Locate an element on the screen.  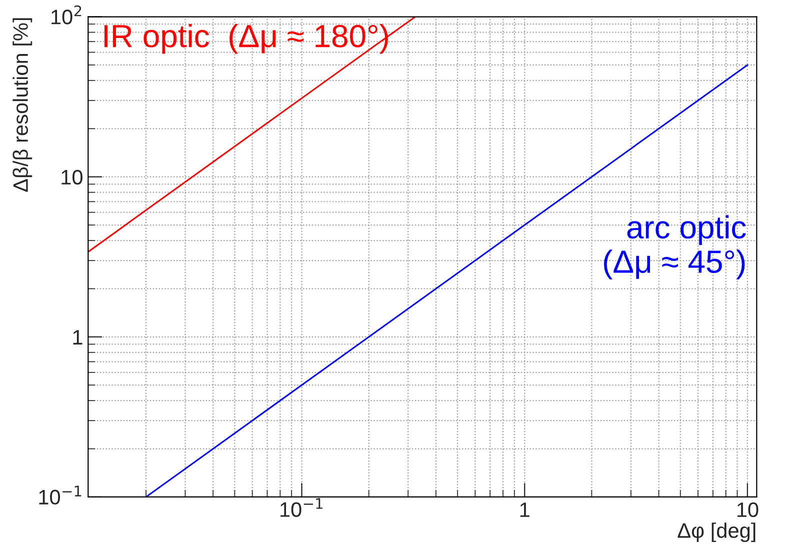
series-label: IR optic (Δμ ≈ 180°) is located at coordinates (246, 39).